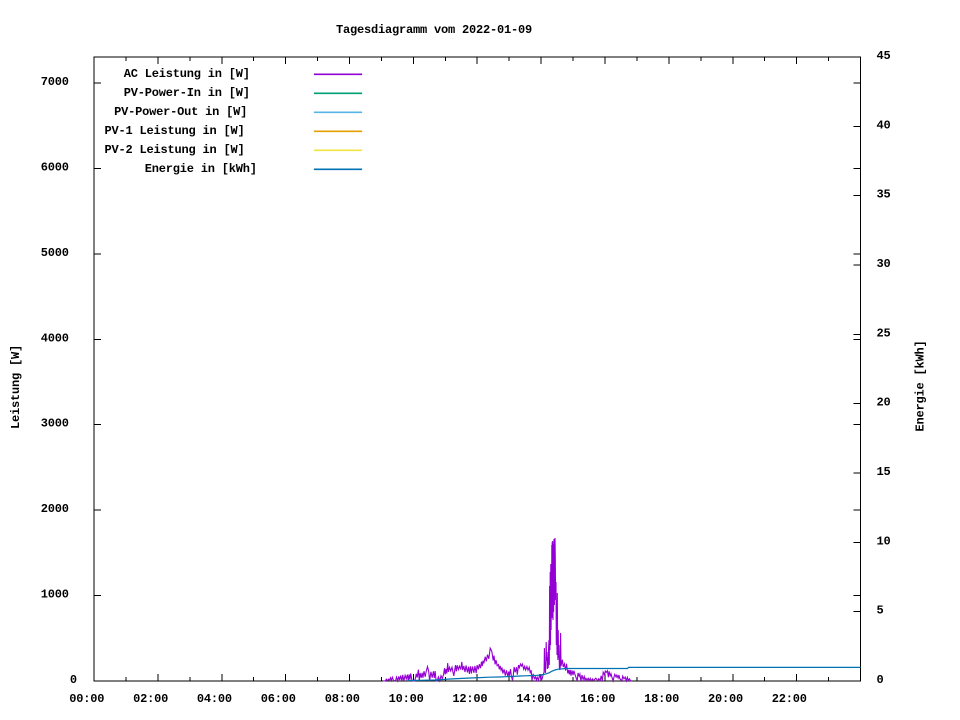 The image size is (960, 720). I want to click on svg-text: 6000, so click(55, 167).